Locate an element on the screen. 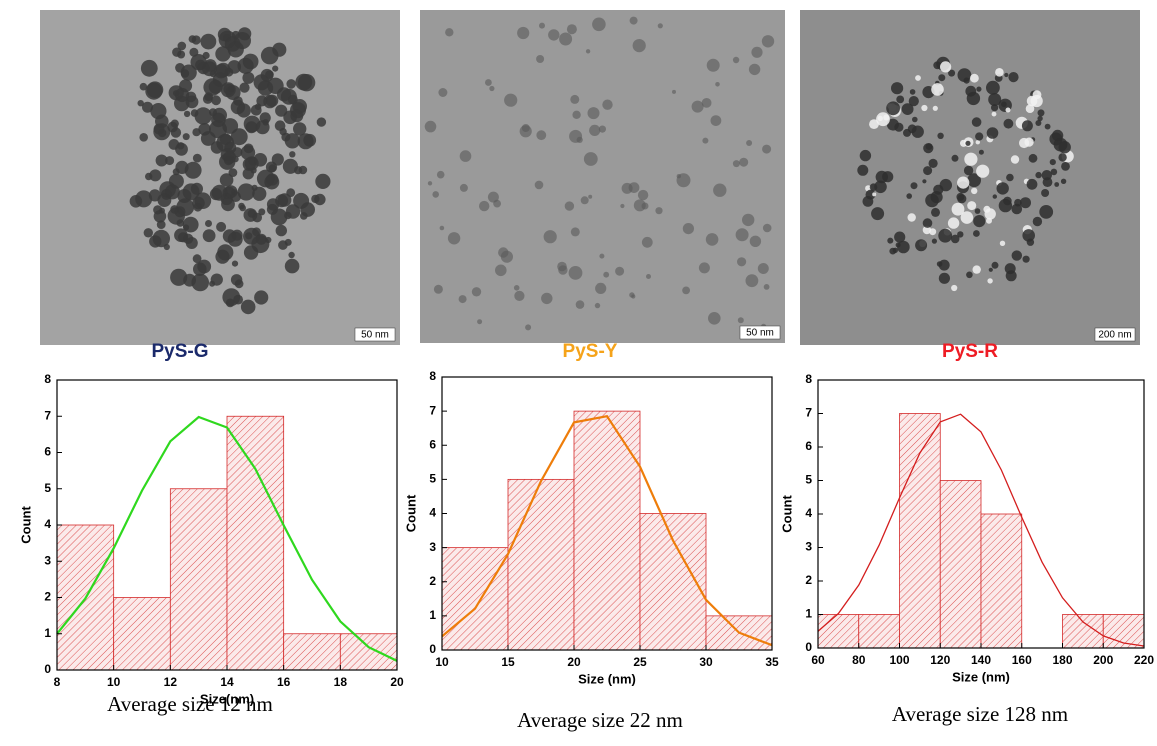 This screenshot has height=746, width=1157. y-axis-label: Count is located at coordinates (786, 514).